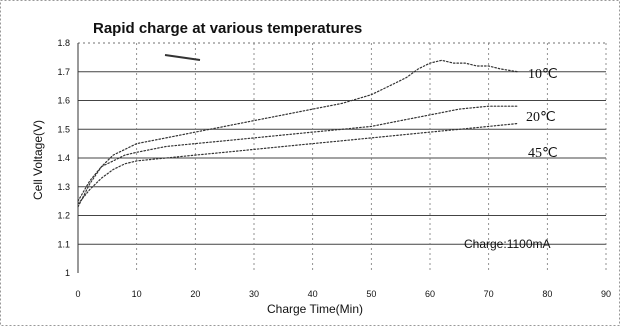 Image resolution: width=620 pixels, height=326 pixels. Describe the element at coordinates (489, 294) in the screenshot. I see `x-tick-label: 70` at that location.